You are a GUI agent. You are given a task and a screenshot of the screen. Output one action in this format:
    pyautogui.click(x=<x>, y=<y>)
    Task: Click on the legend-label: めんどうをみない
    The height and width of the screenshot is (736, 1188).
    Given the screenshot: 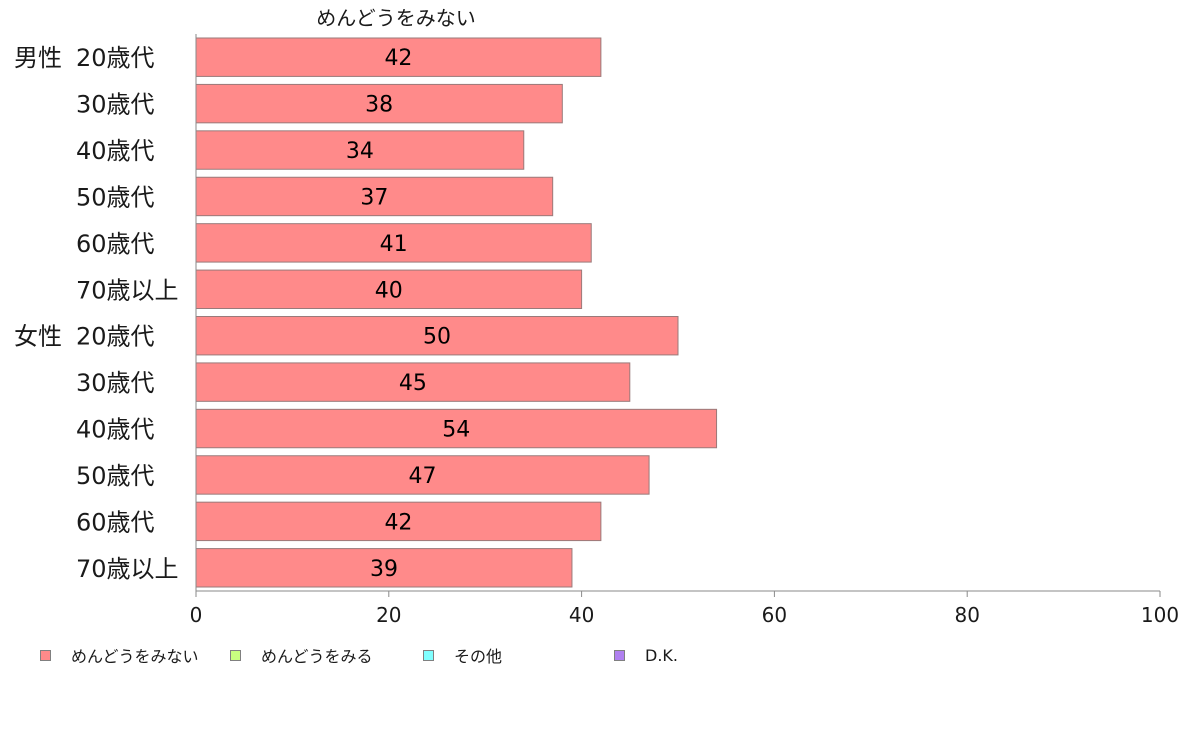 What is the action you would take?
    pyautogui.click(x=135, y=656)
    